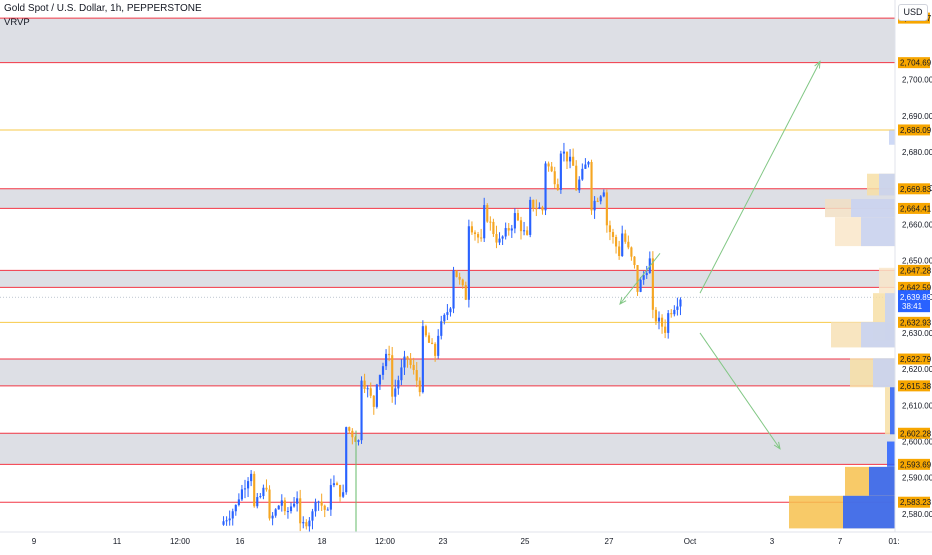  I want to click on y-tick-label: 2,600.00, so click(917, 442).